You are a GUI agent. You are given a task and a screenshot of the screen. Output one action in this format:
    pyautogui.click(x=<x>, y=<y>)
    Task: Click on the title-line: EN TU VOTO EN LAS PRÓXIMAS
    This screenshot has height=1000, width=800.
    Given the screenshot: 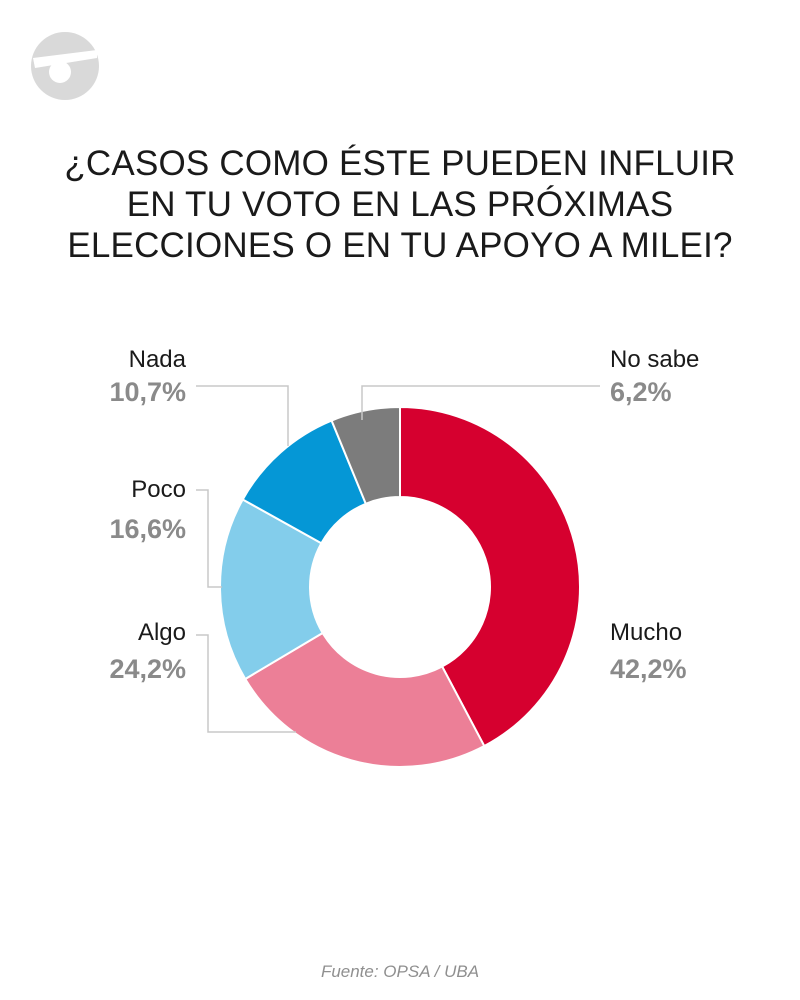 What is the action you would take?
    pyautogui.click(x=400, y=204)
    